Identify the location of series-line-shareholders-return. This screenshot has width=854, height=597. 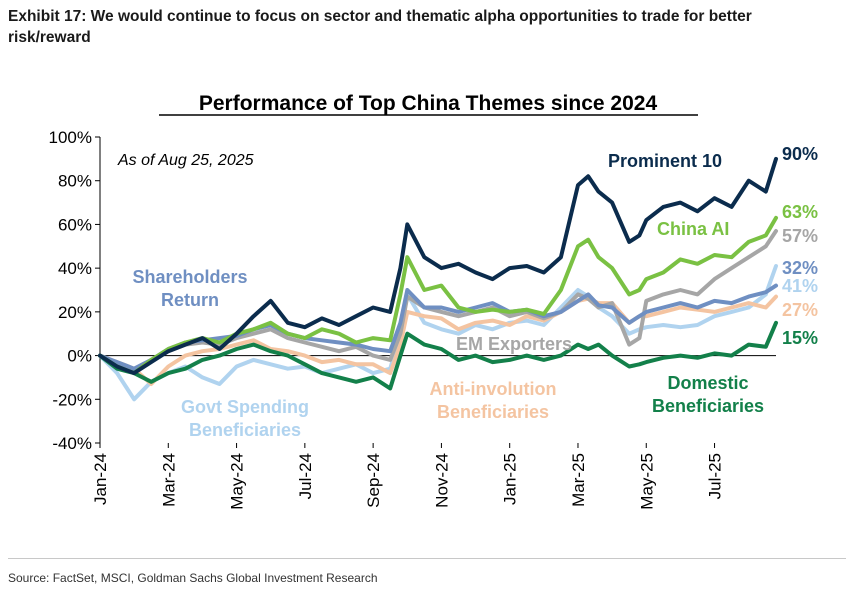
(438, 327).